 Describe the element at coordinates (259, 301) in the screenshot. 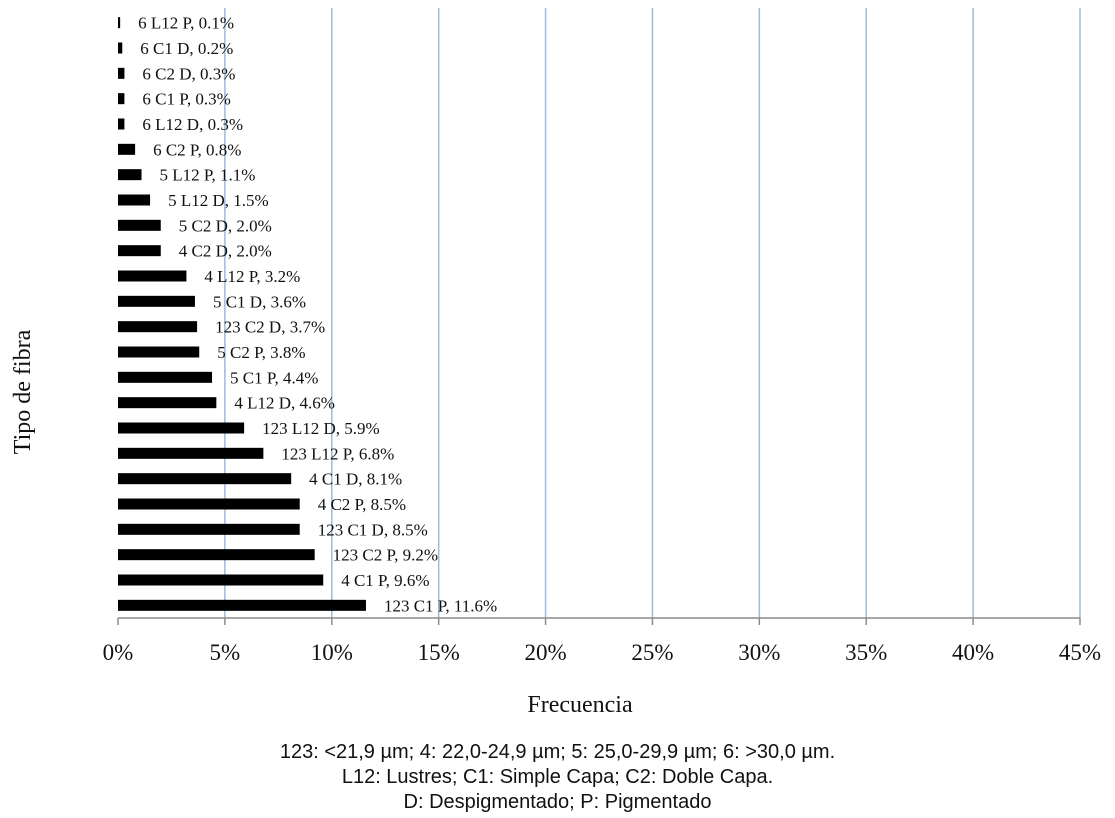

I see `bar-label: 5 C1 D, 3.6%` at that location.